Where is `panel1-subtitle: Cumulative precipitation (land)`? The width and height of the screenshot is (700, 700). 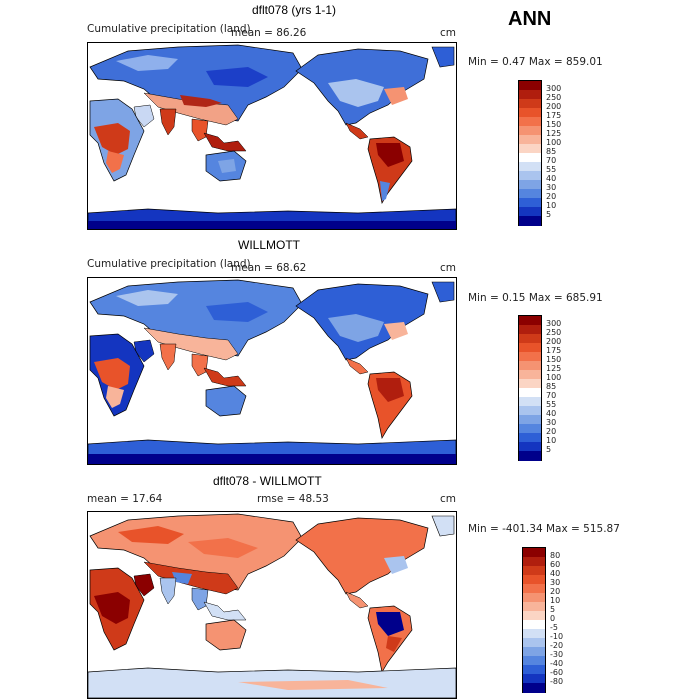
panel1-subtitle: Cumulative precipitation (land) is located at coordinates (169, 29).